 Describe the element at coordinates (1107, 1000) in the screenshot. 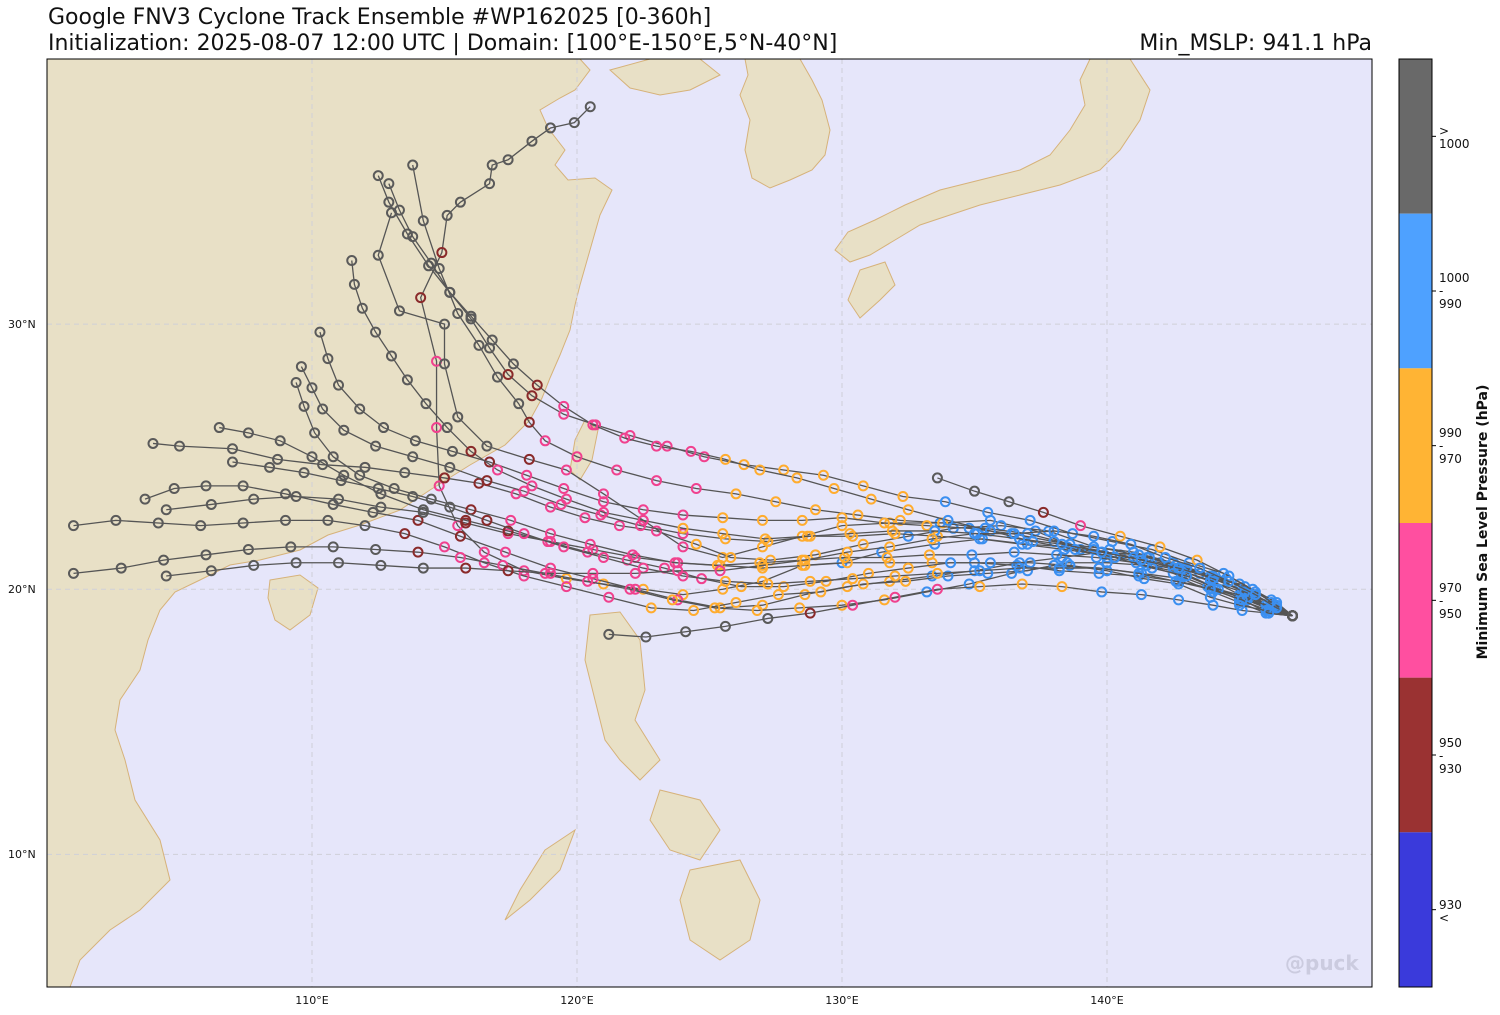

I see `lon-label-140e: 140°E` at that location.